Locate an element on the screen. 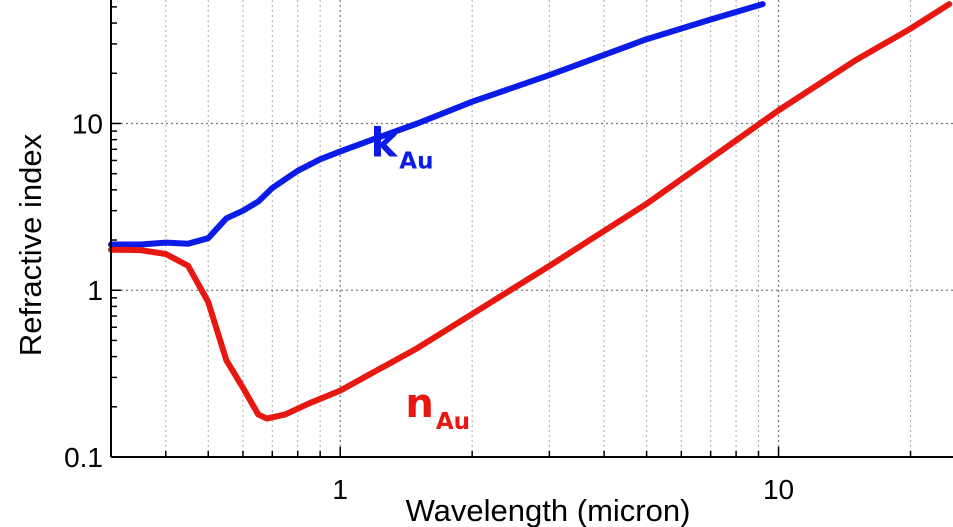  x-tick-label: 1 is located at coordinates (340, 489).